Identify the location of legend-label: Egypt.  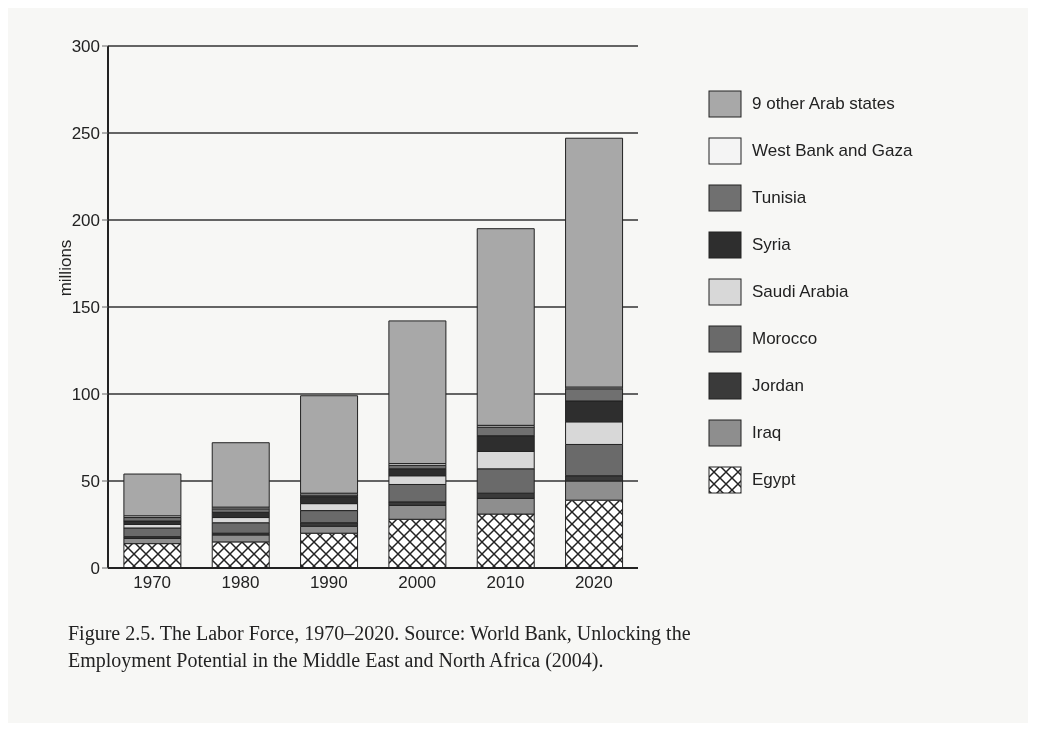
(774, 479).